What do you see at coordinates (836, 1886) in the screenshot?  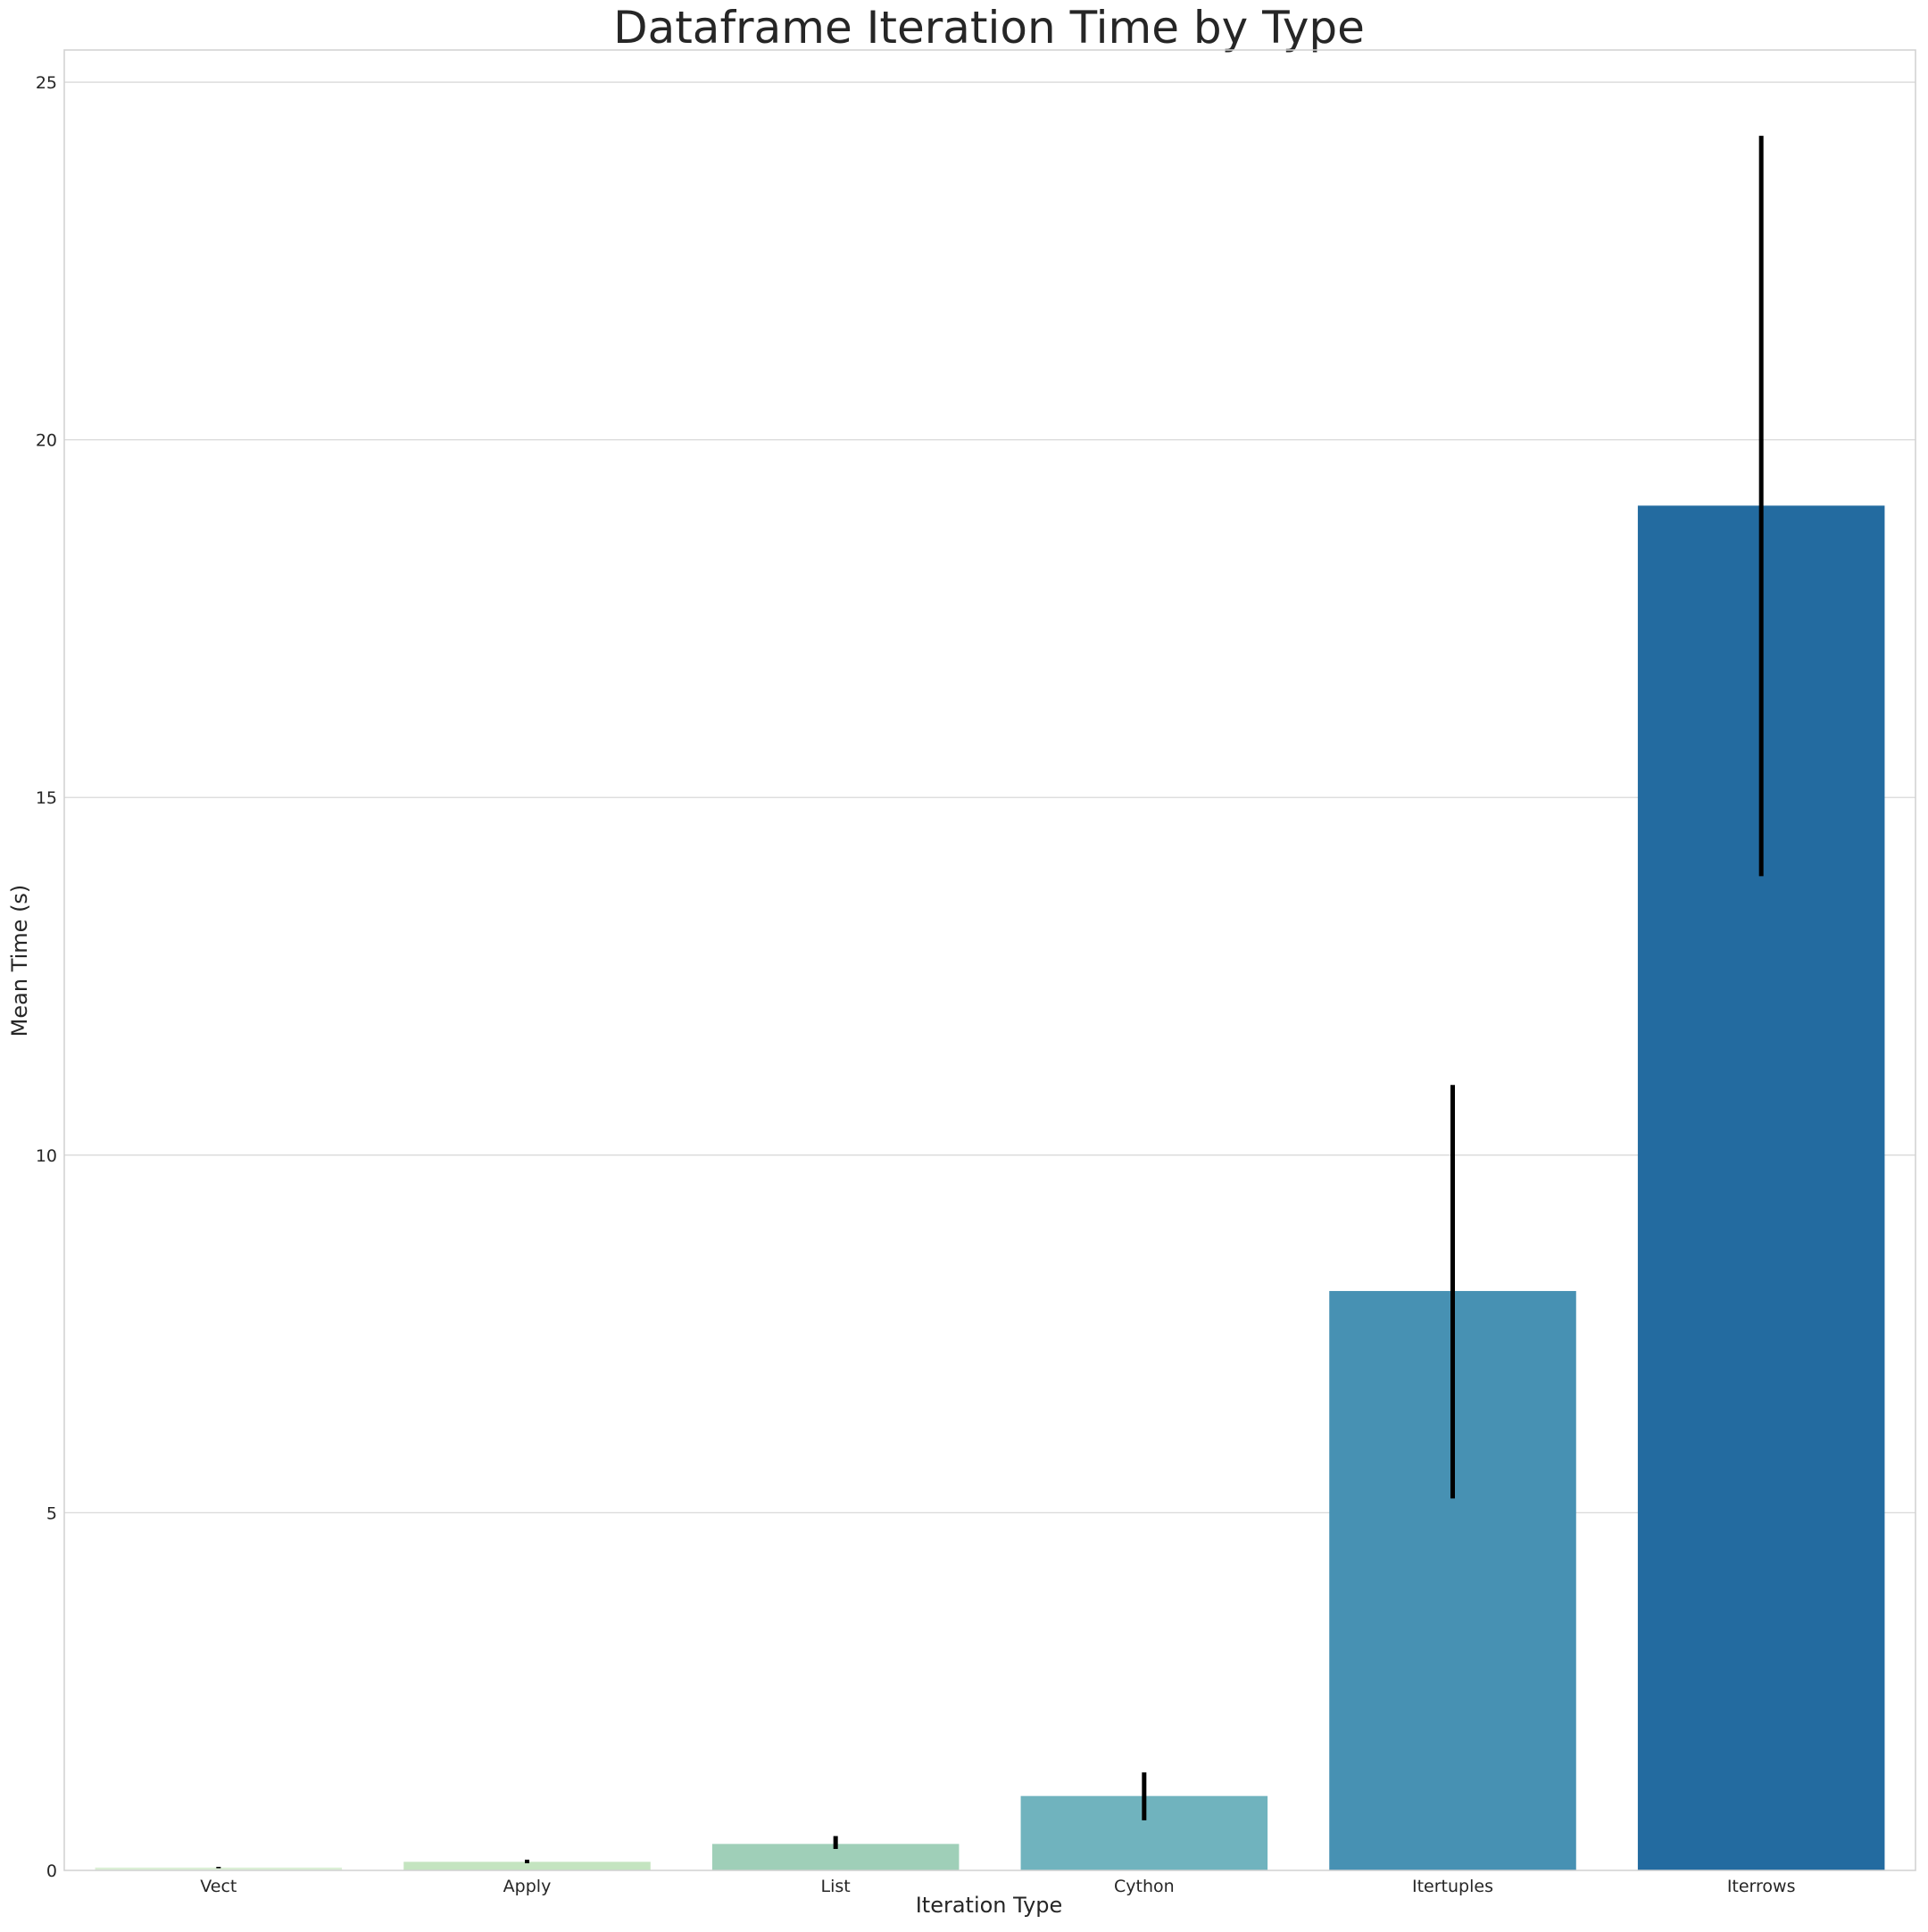 I see `x-tick-label: List` at bounding box center [836, 1886].